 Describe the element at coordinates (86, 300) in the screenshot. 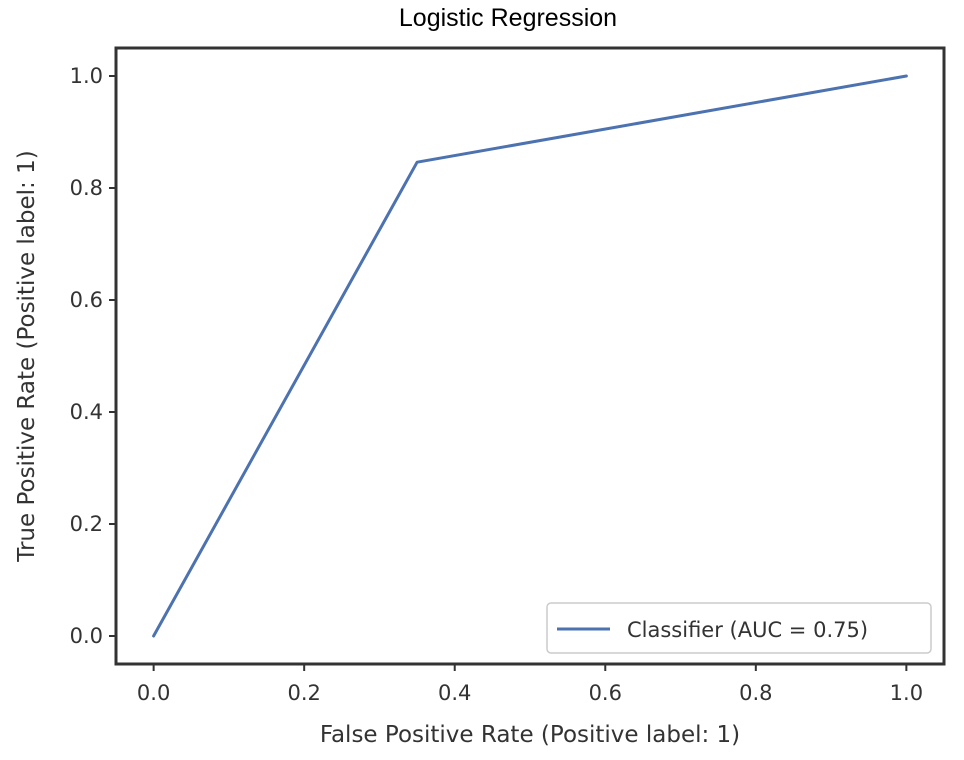

I see `y-tick-label: 0.6` at that location.